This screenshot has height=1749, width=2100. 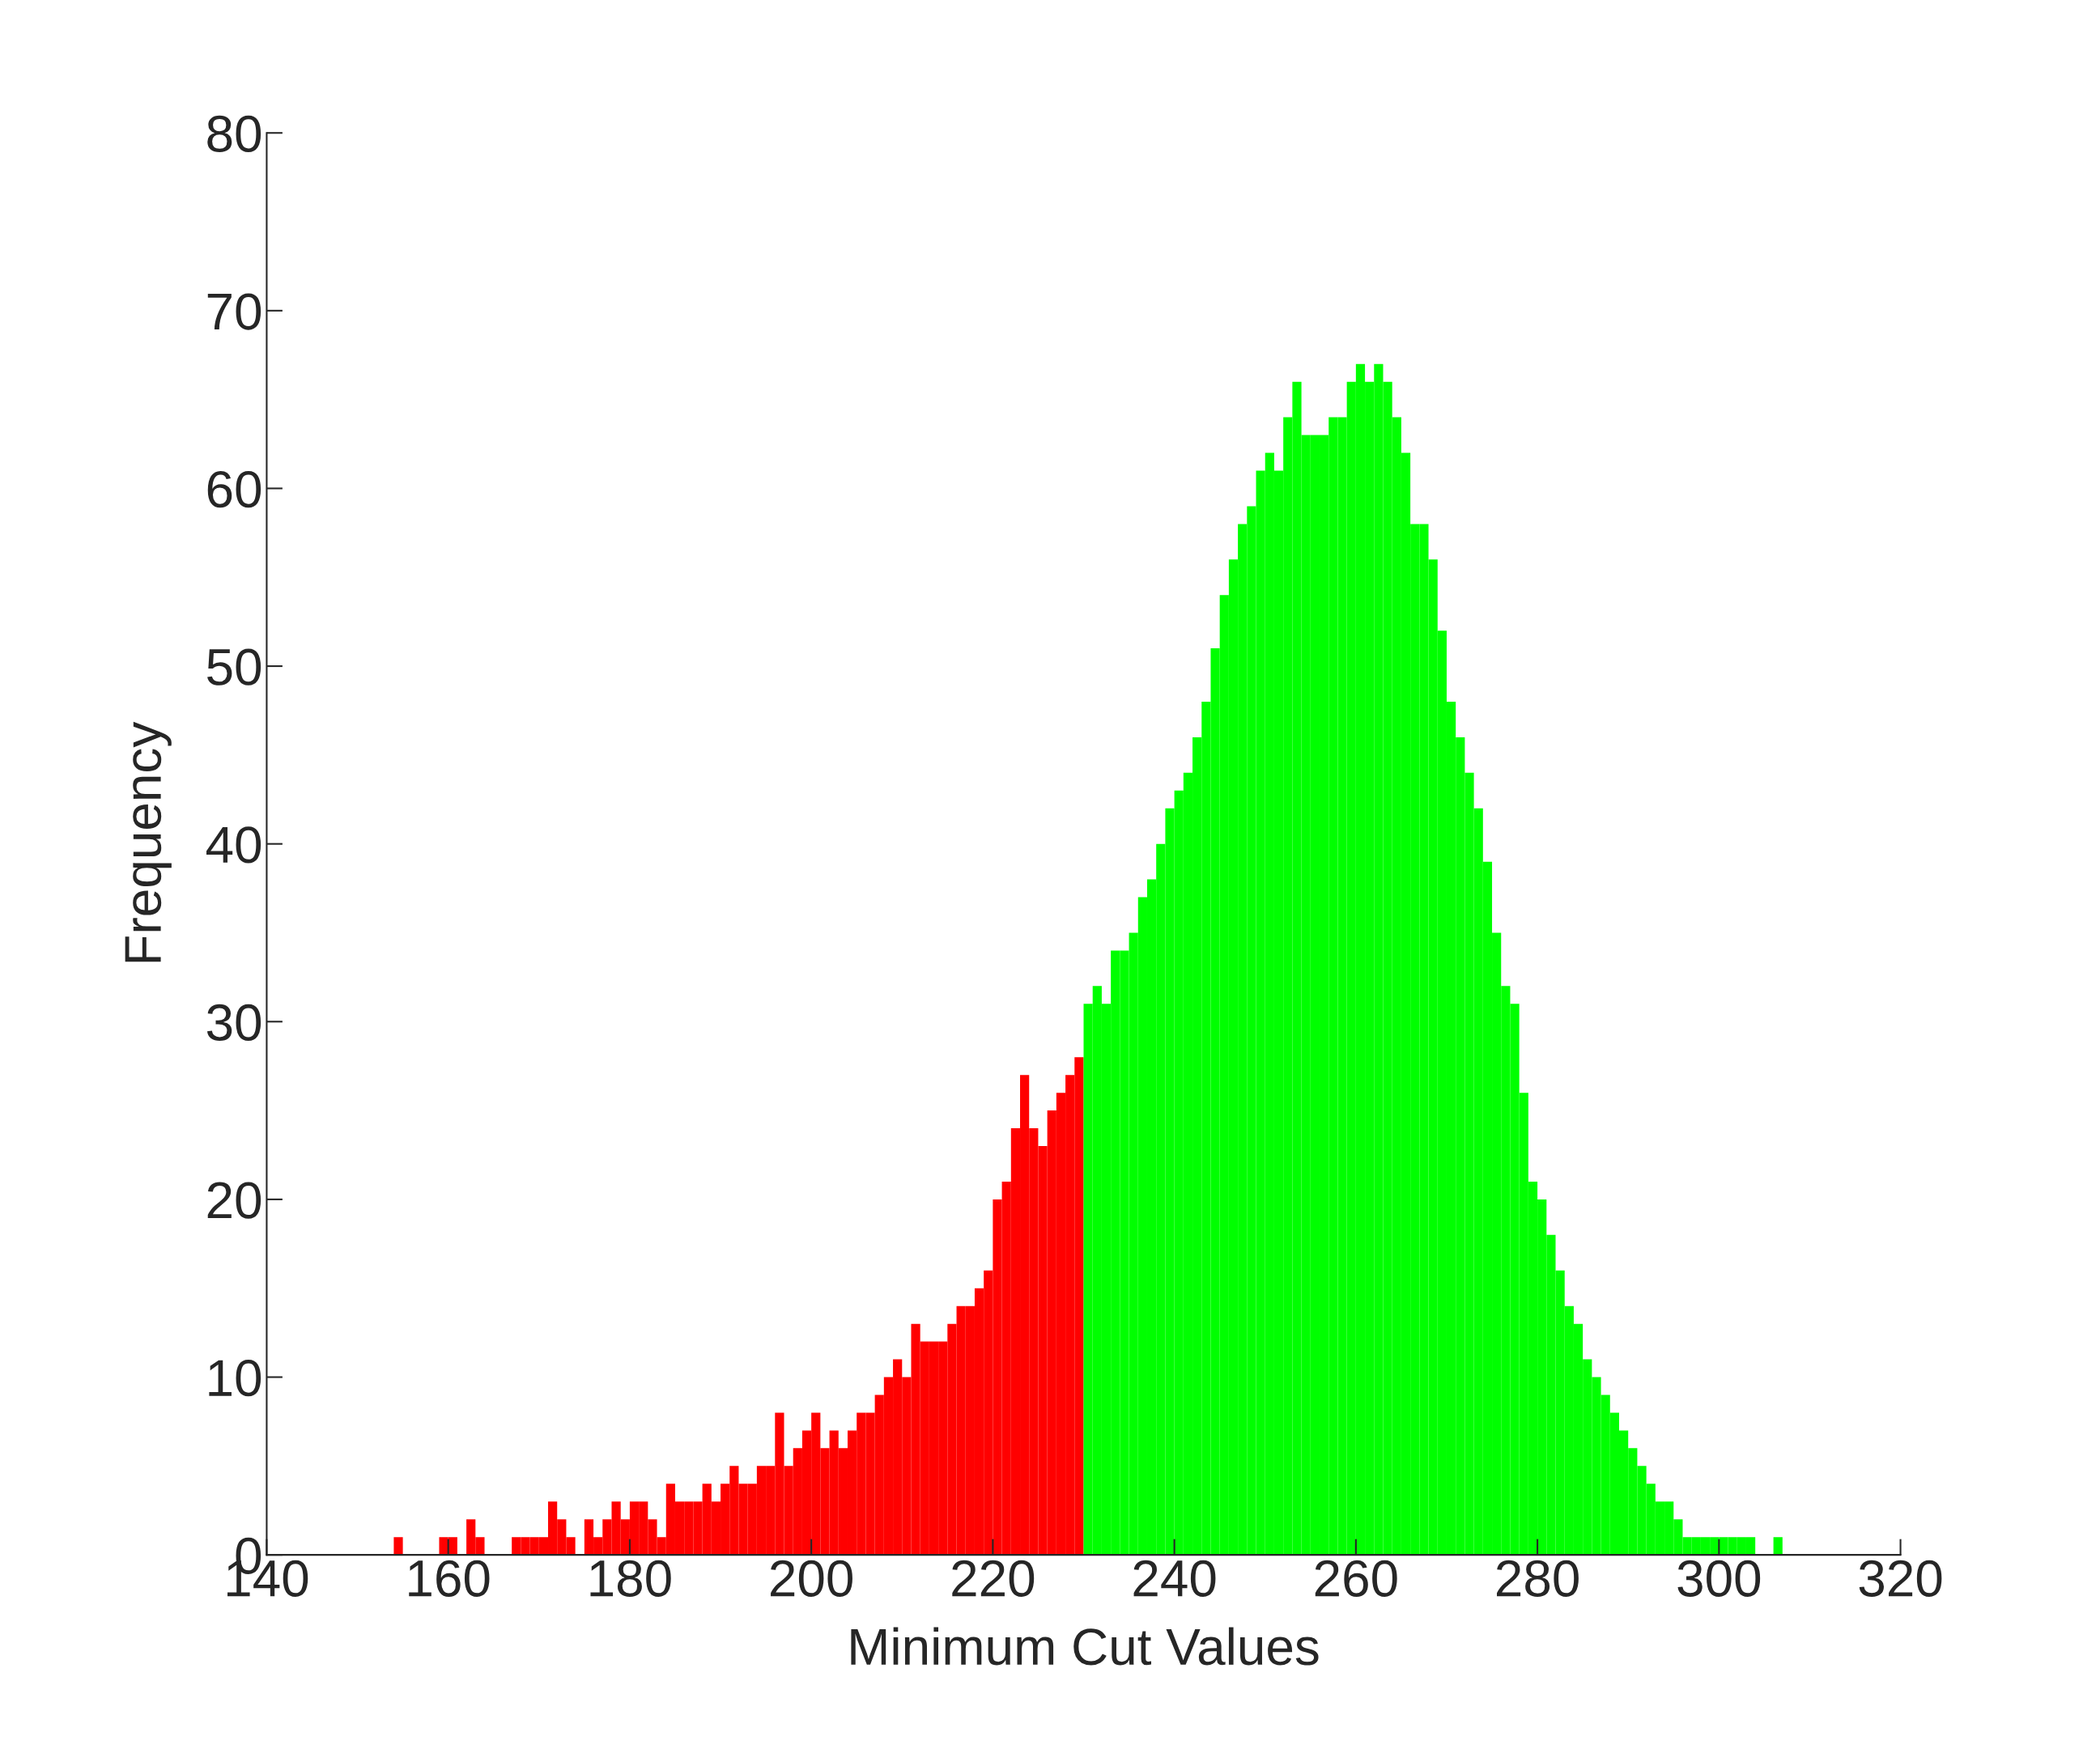 I want to click on x-tick-label: 320, so click(x=1900, y=1579).